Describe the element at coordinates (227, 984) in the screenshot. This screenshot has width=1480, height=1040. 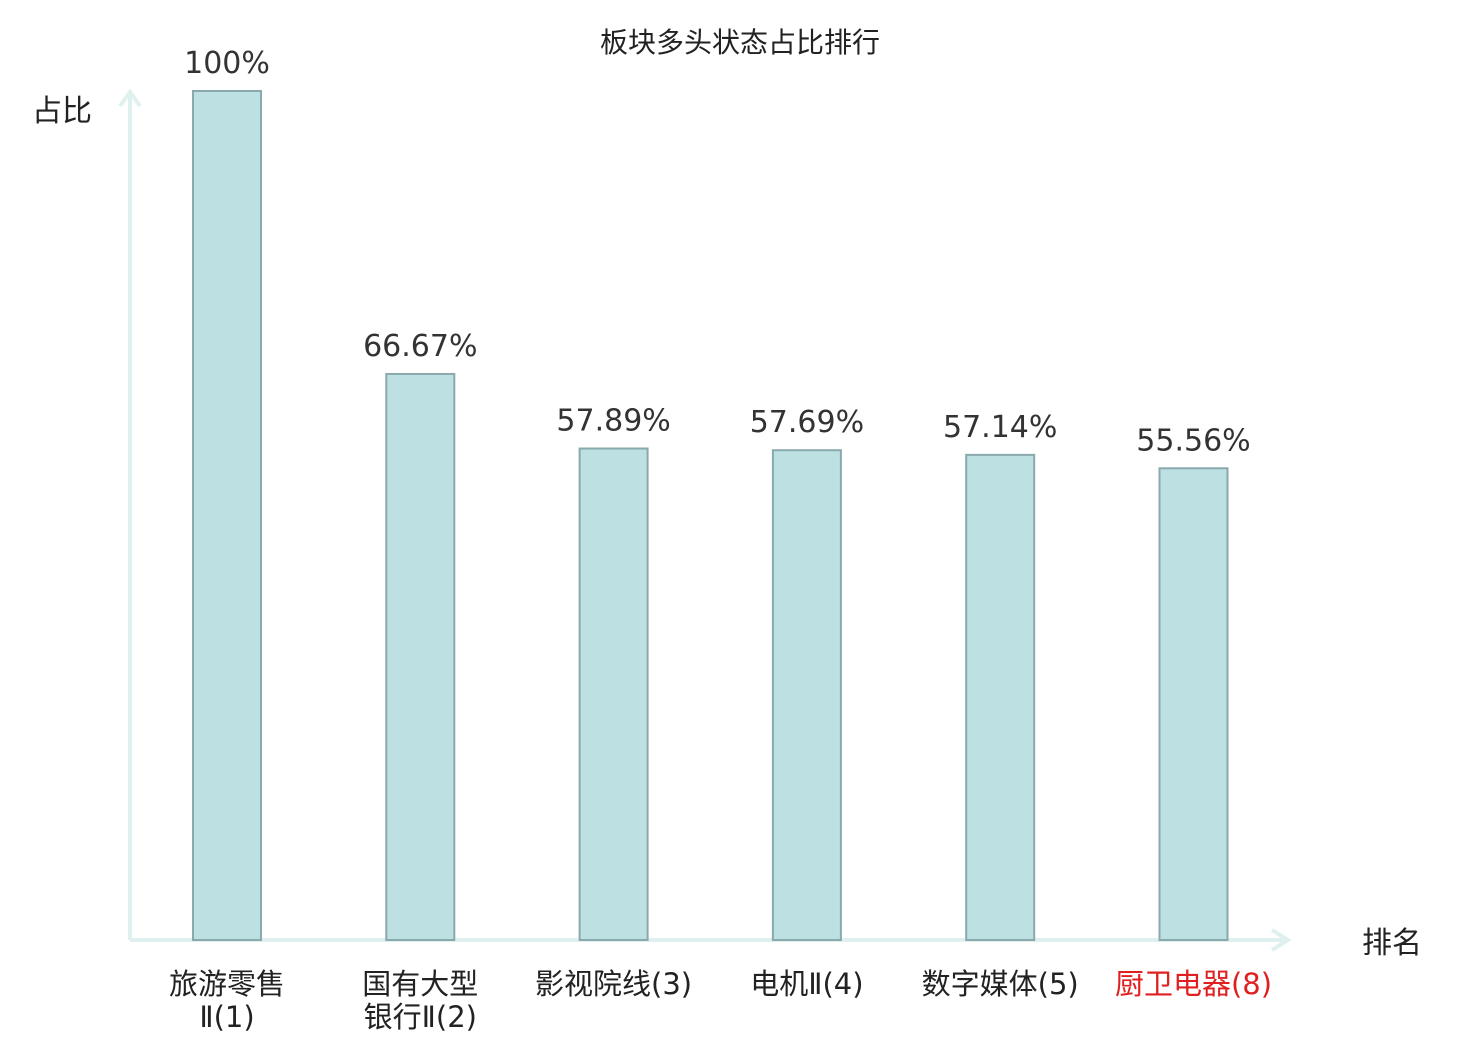
I see `category-label-line: 旅游零售` at that location.